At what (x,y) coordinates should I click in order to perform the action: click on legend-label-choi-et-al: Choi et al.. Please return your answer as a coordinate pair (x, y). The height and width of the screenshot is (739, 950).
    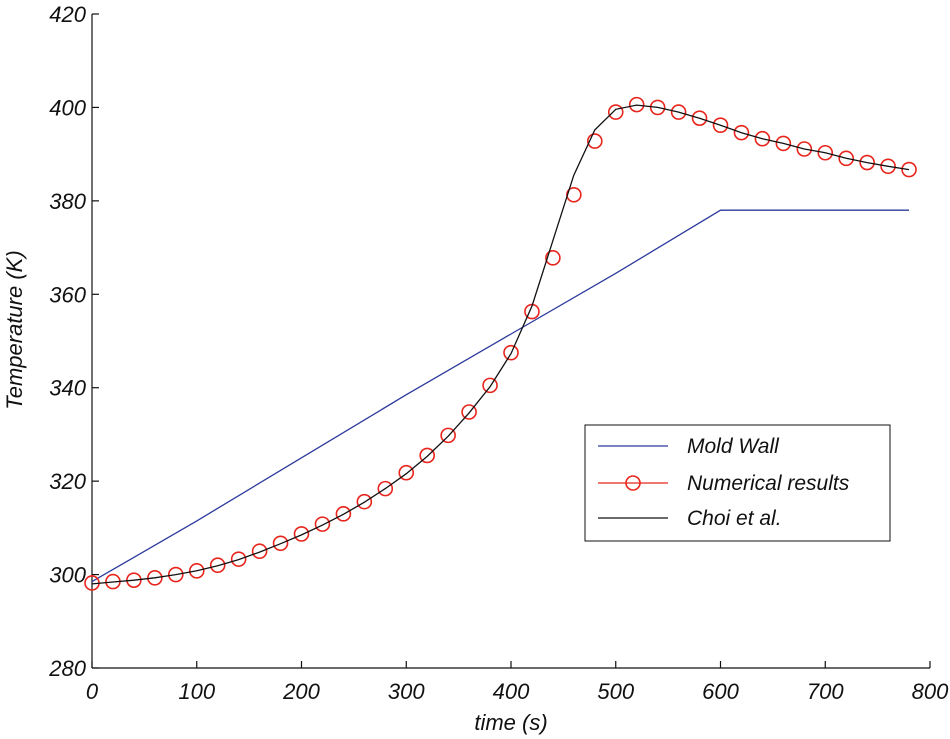
    Looking at the image, I should click on (734, 518).